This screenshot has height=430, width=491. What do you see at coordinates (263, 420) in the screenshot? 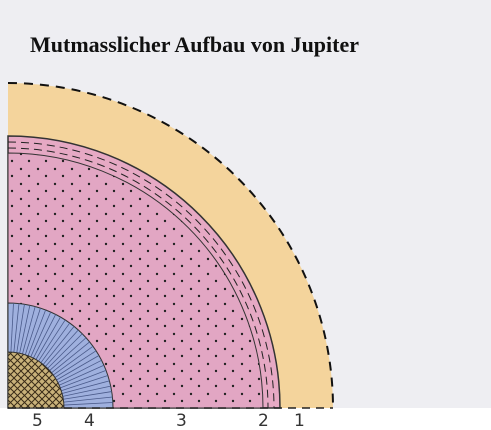
I see `layer-label: 2` at bounding box center [263, 420].